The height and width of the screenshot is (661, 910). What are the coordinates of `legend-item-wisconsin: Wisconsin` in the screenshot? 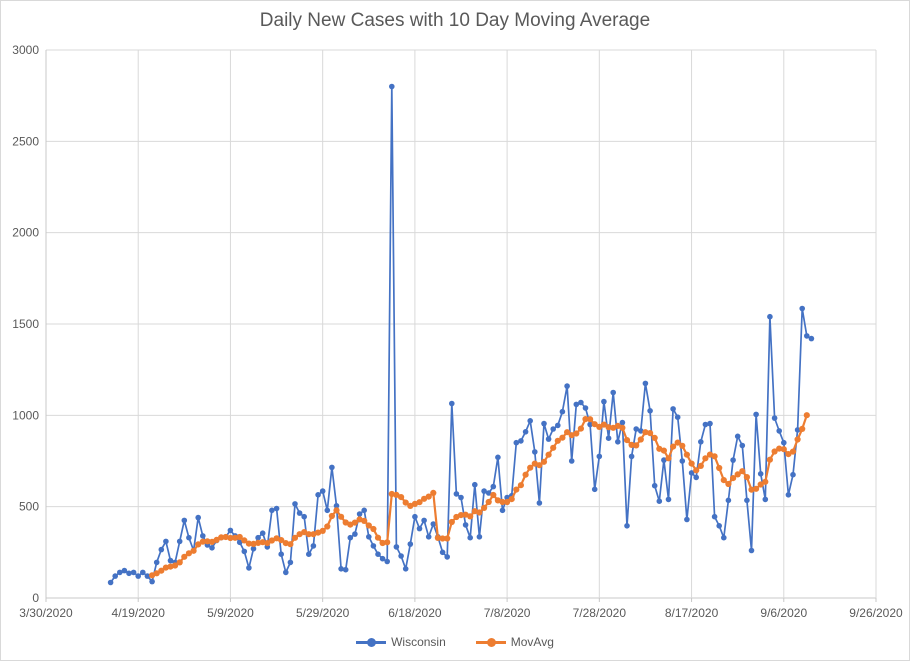 It's located at (401, 642).